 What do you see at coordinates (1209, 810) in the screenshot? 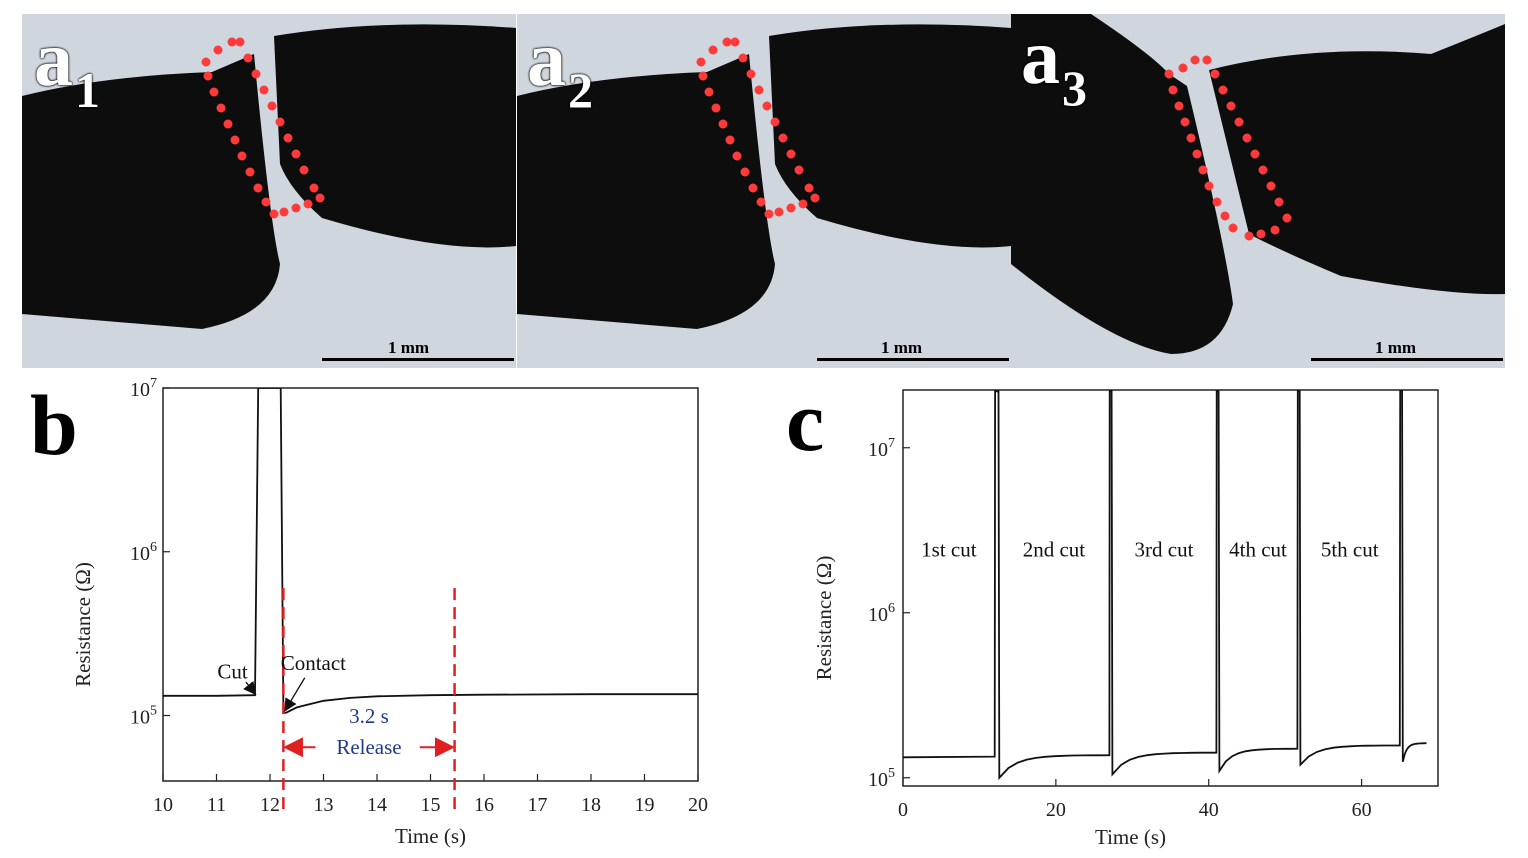
I see `x-tick-label: 40` at bounding box center [1209, 810].